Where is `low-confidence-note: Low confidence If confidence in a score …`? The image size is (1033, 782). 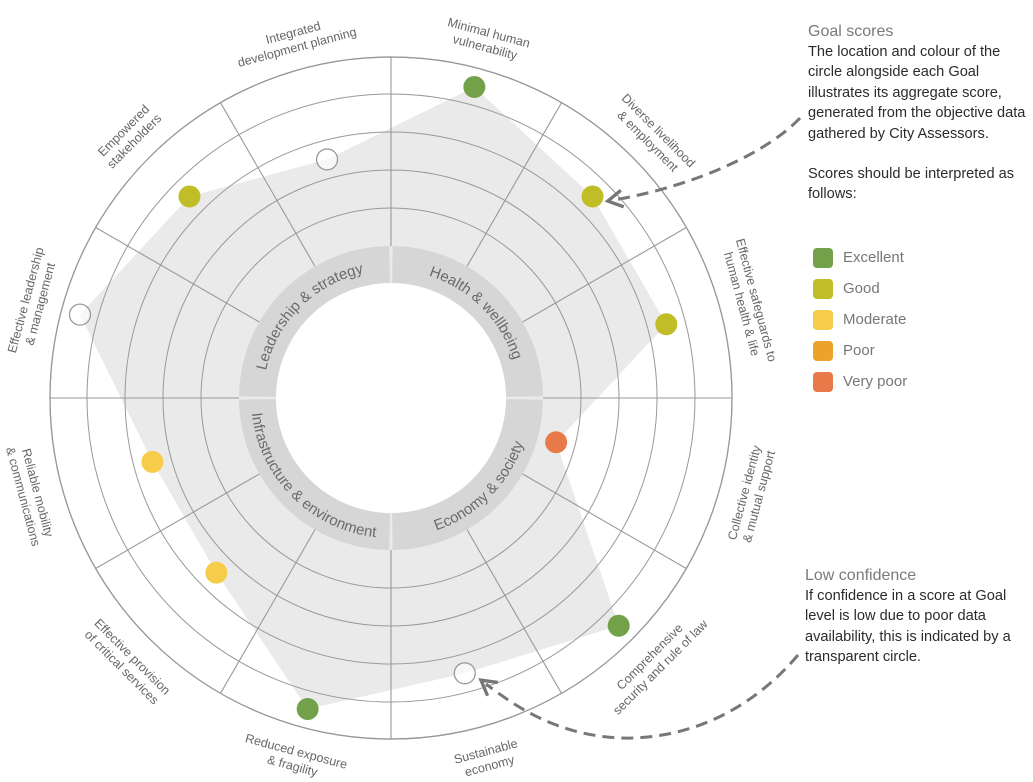
low-confidence-note: Low confidence If confidence in a score … is located at coordinates (915, 617).